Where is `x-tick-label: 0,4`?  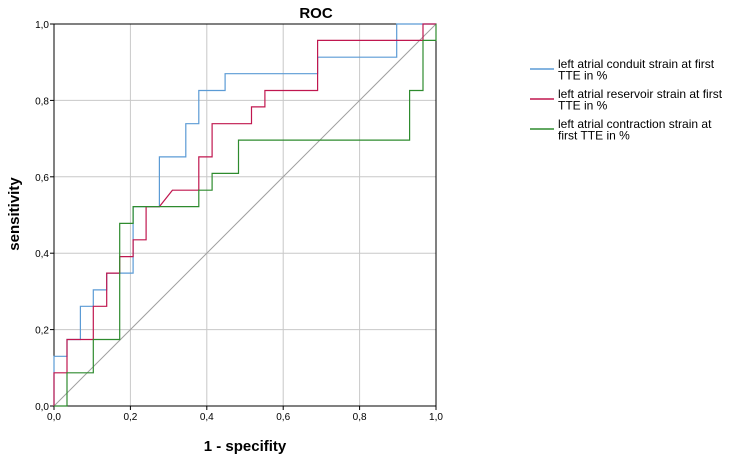 x-tick-label: 0,4 is located at coordinates (207, 417).